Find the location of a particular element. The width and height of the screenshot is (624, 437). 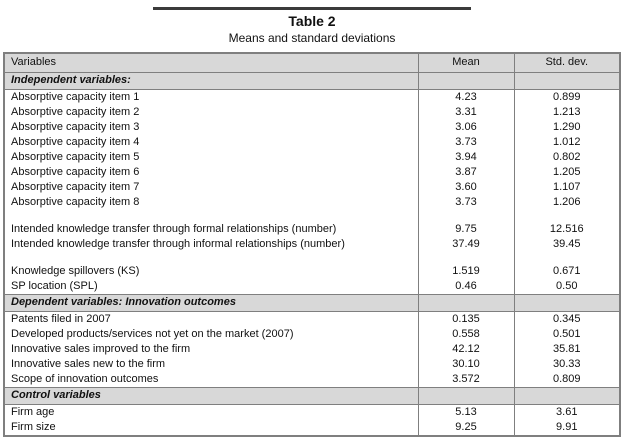

section-header-row: Dependent variables: Innovation outcomes is located at coordinates (312, 302).